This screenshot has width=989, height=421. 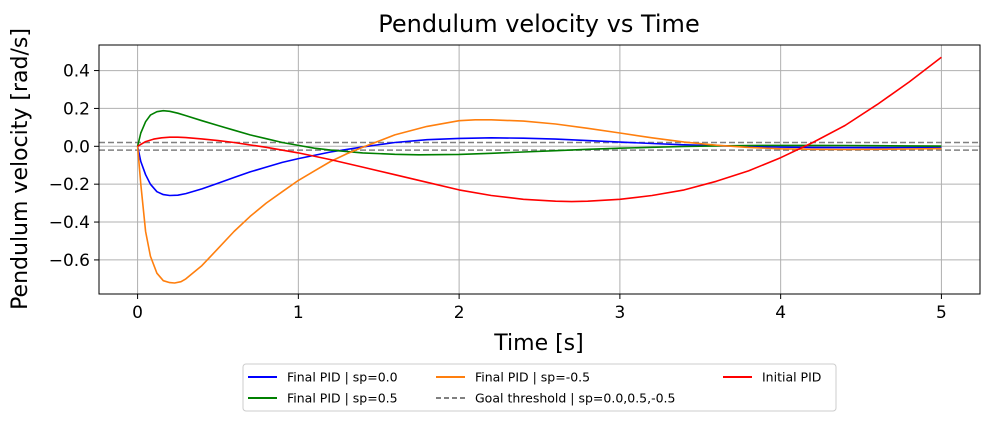 What do you see at coordinates (20, 169) in the screenshot?
I see `y-axis-label: Pendulum velocity [rad/s]` at bounding box center [20, 169].